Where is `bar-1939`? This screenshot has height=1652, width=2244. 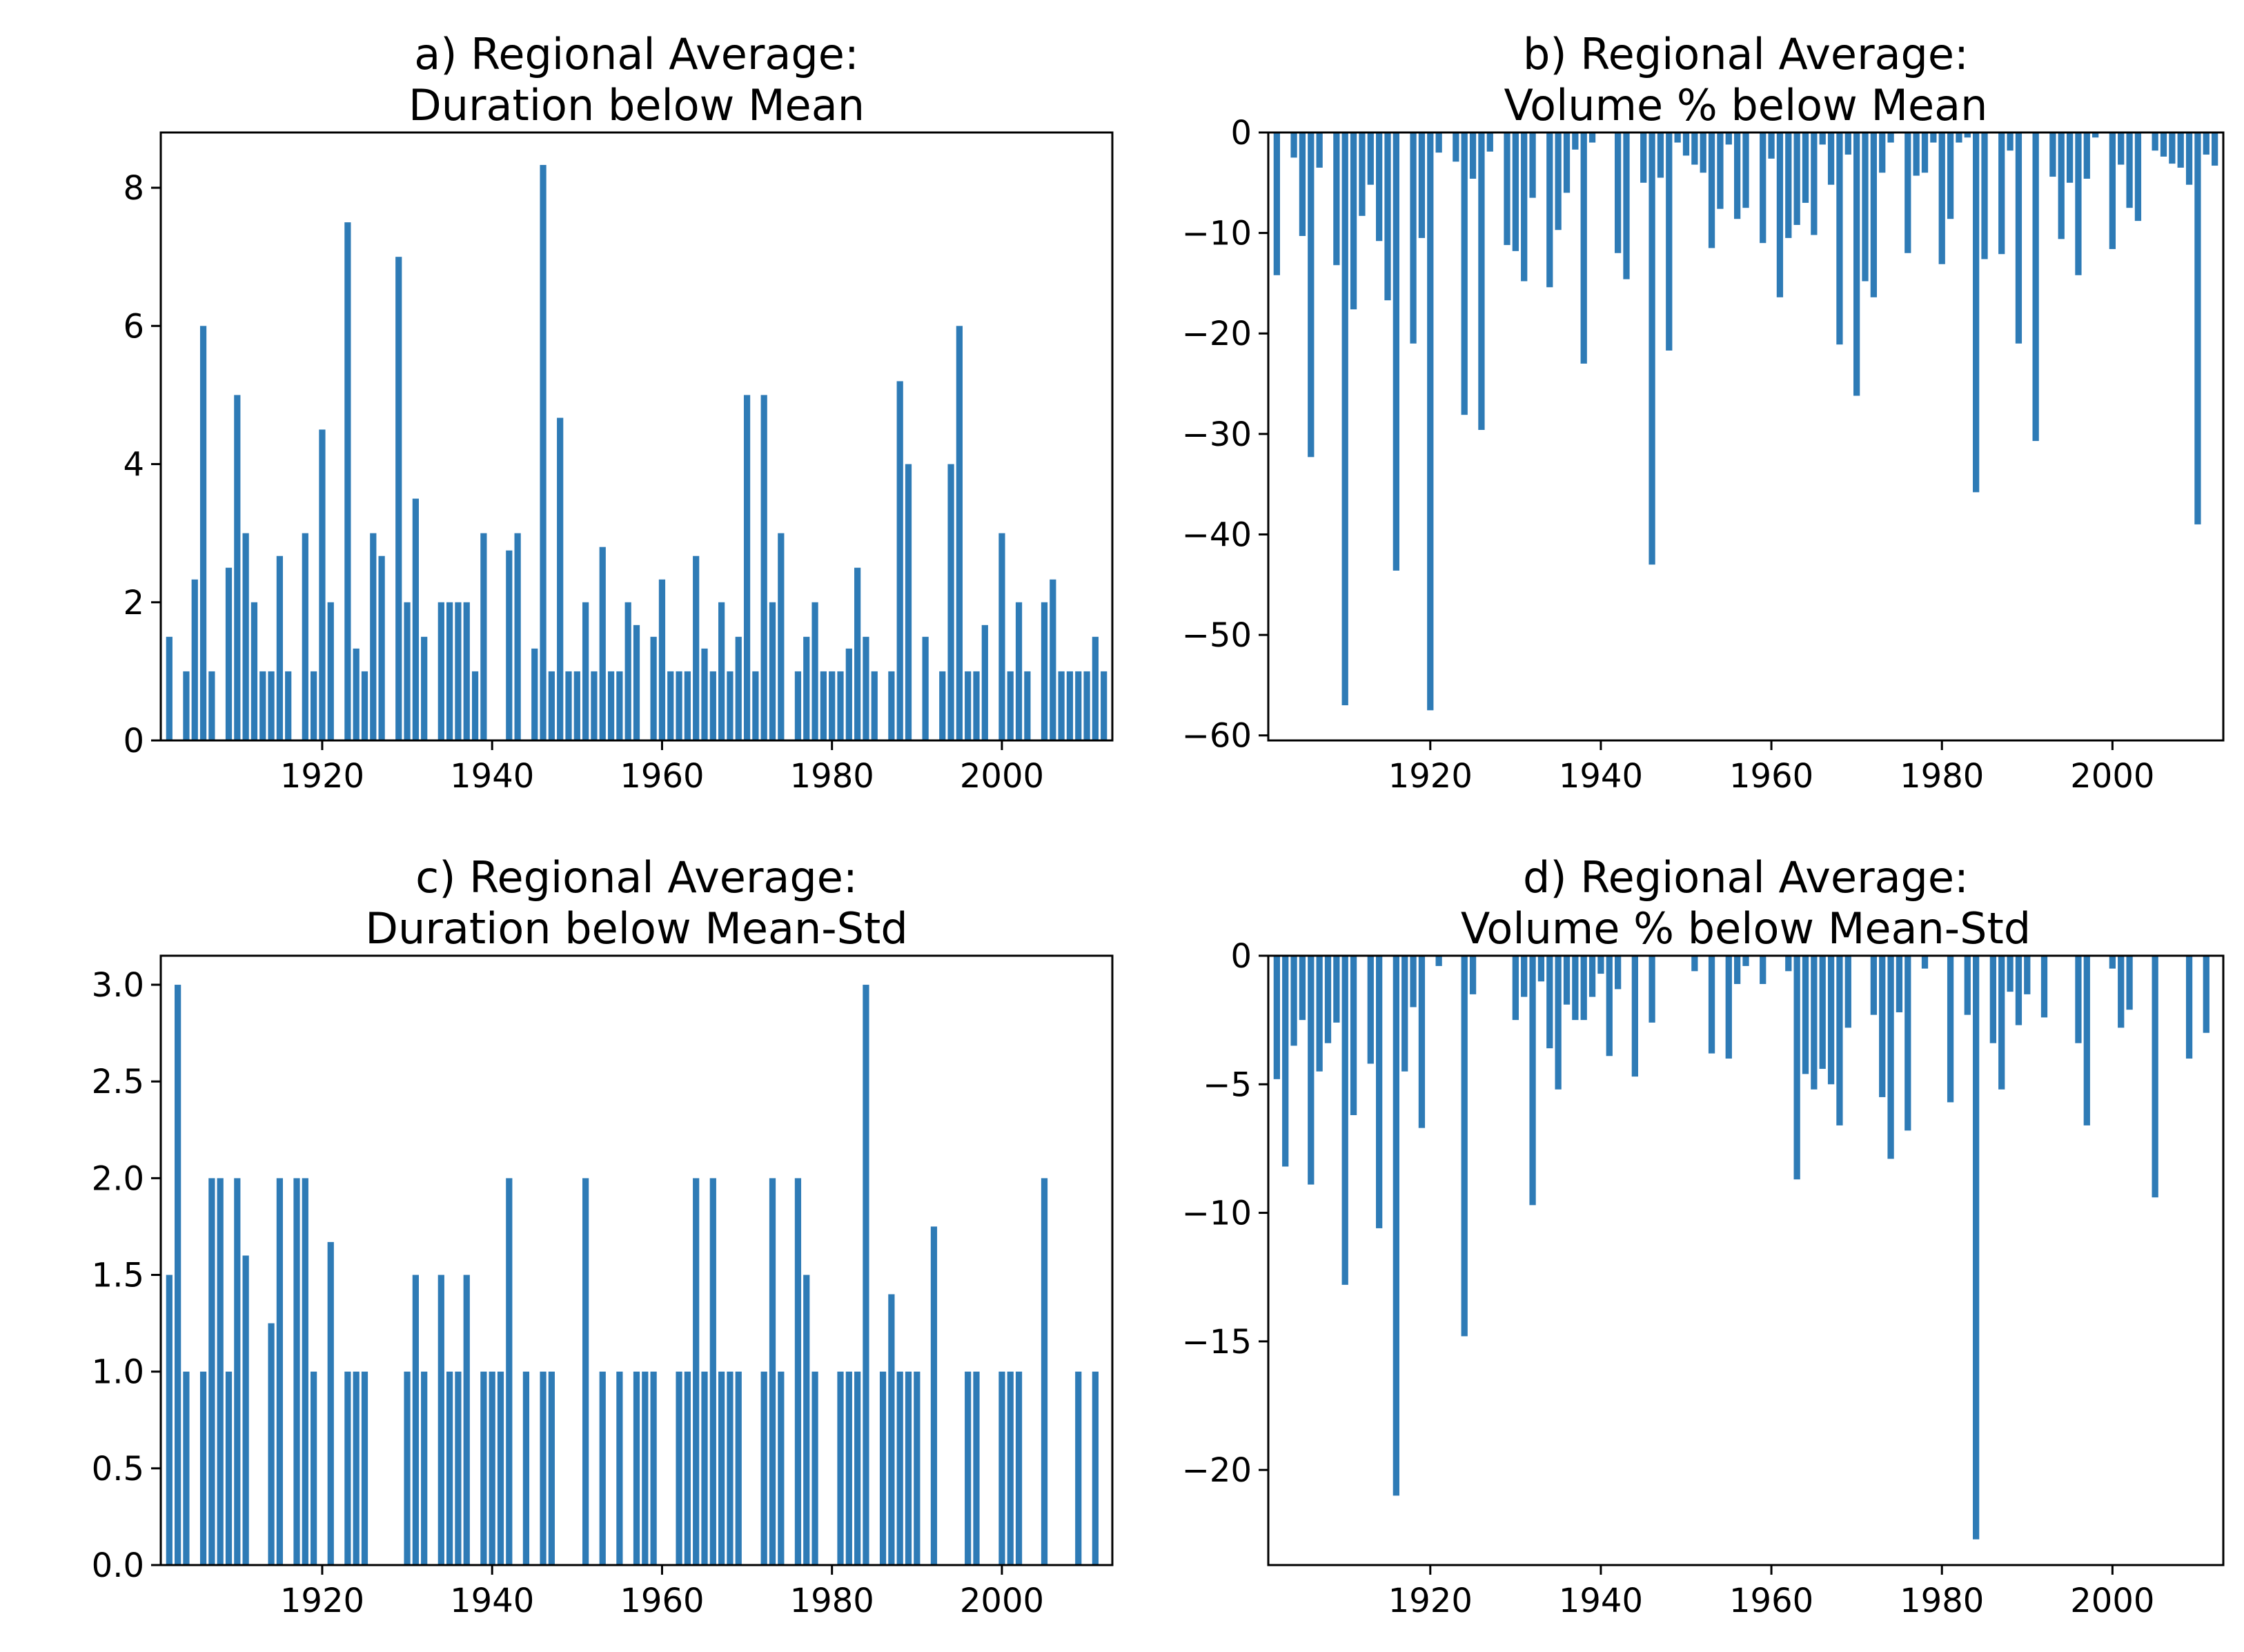
bar-1939 is located at coordinates (483, 636).